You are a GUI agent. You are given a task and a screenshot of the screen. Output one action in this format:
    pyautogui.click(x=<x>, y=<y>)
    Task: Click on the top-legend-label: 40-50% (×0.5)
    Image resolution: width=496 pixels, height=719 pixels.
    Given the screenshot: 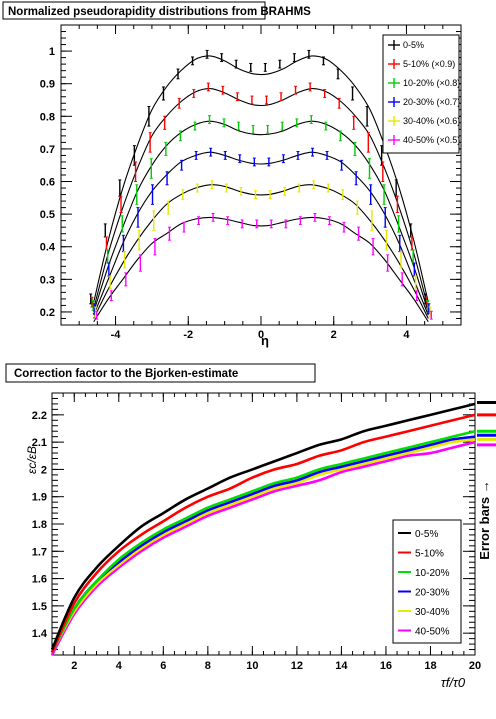 What is the action you would take?
    pyautogui.click(x=431, y=140)
    